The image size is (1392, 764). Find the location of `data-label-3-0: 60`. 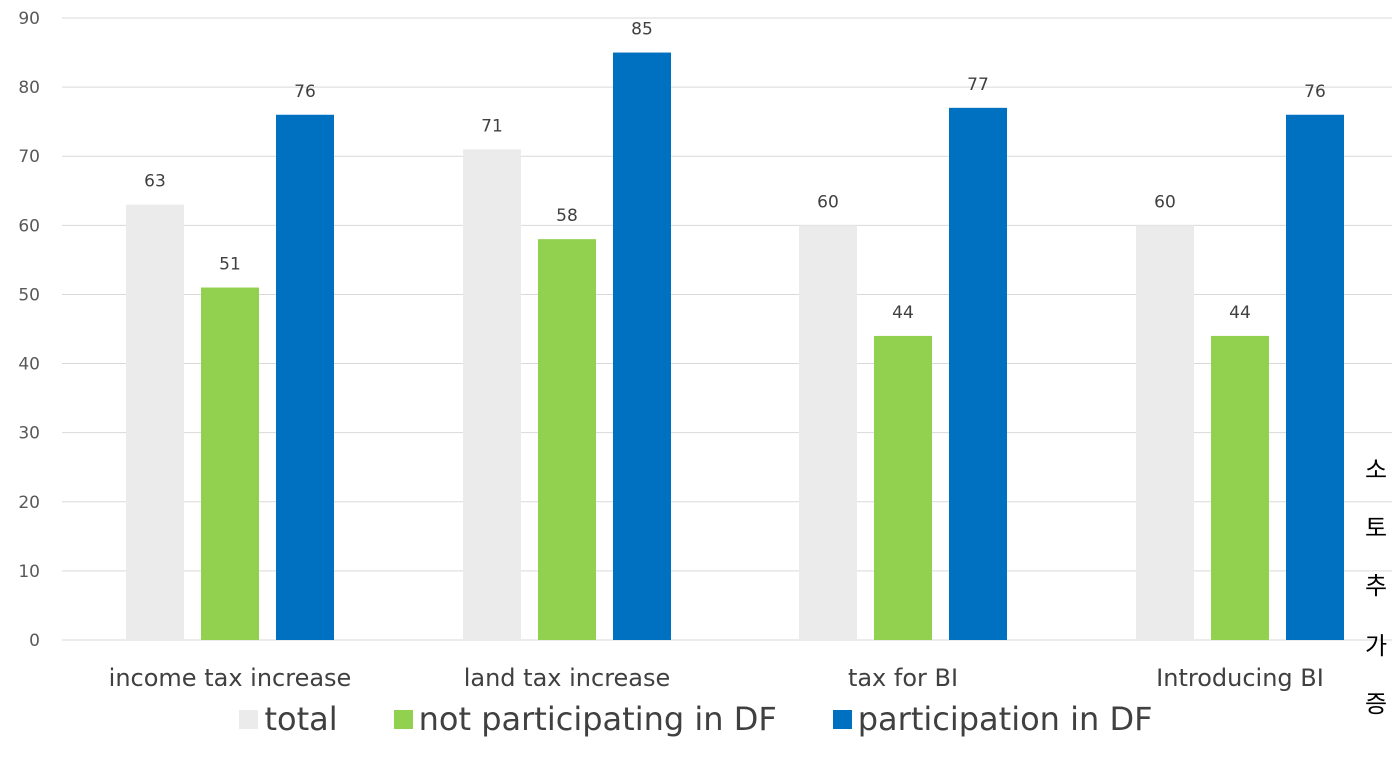

data-label-3-0: 60 is located at coordinates (1165, 202).